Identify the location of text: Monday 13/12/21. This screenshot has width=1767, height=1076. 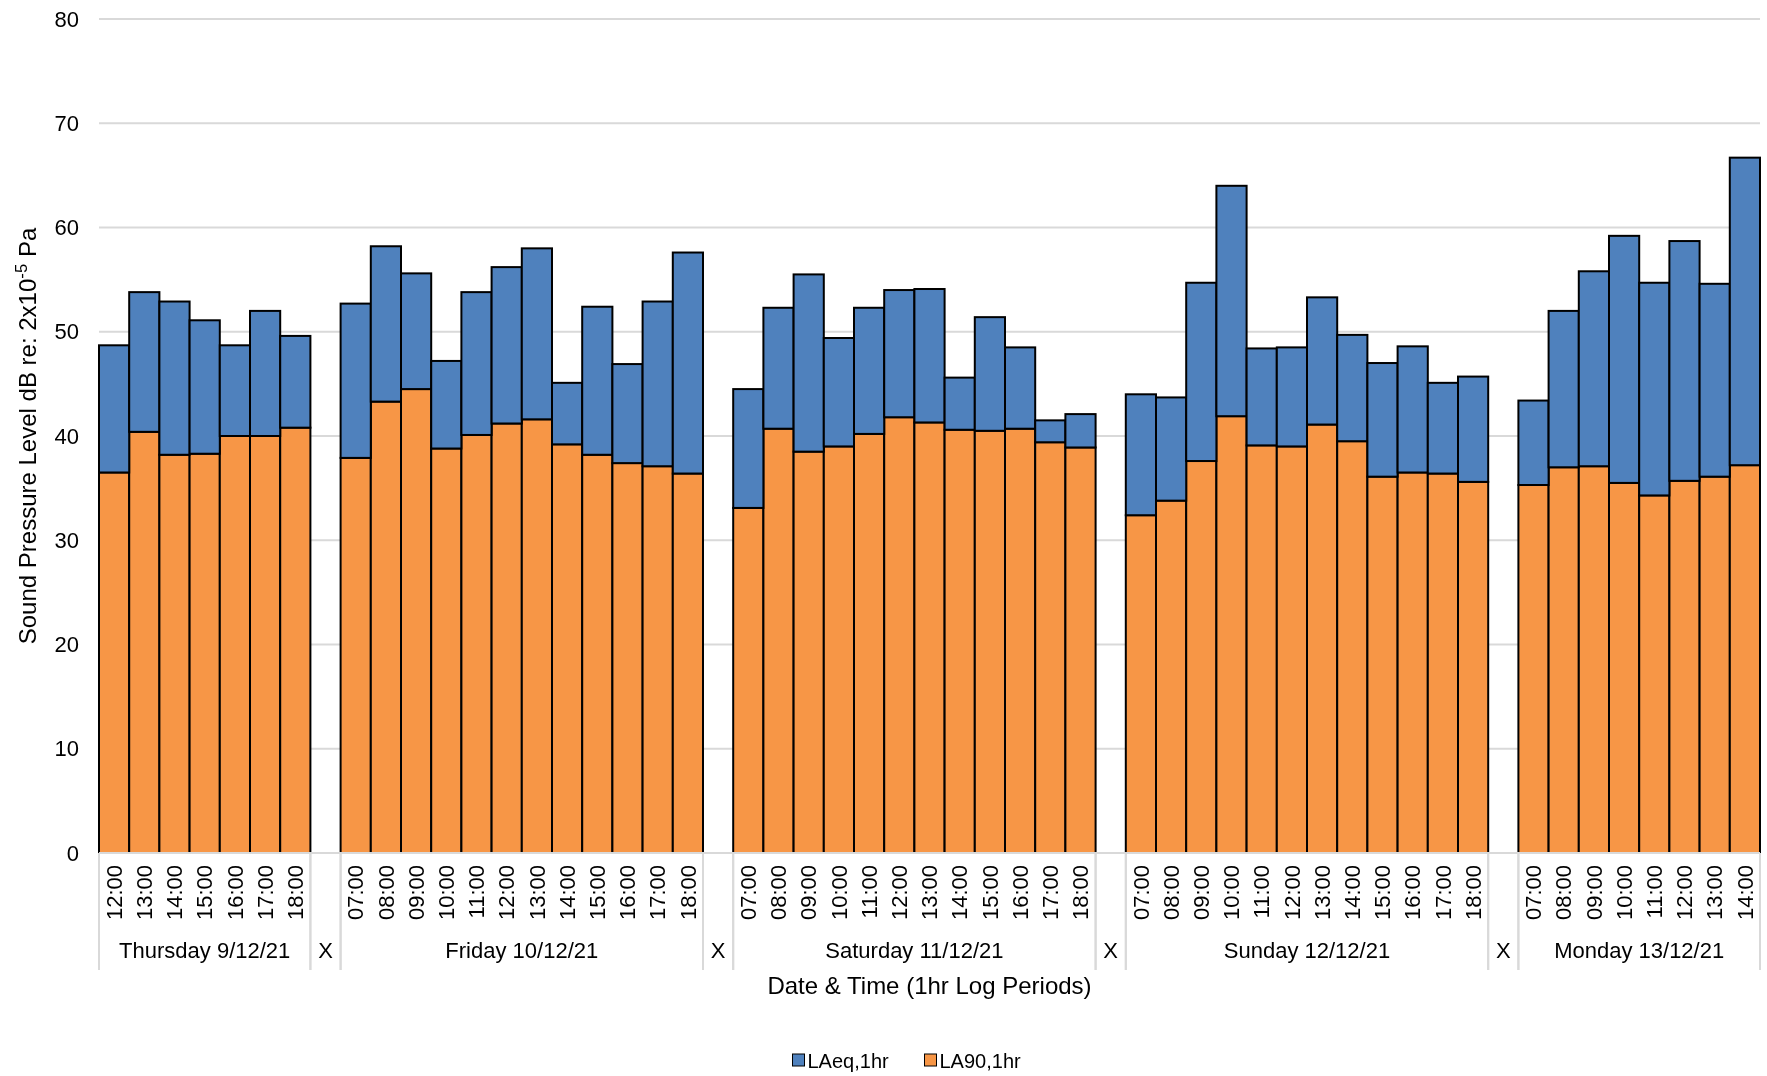
(1639, 950).